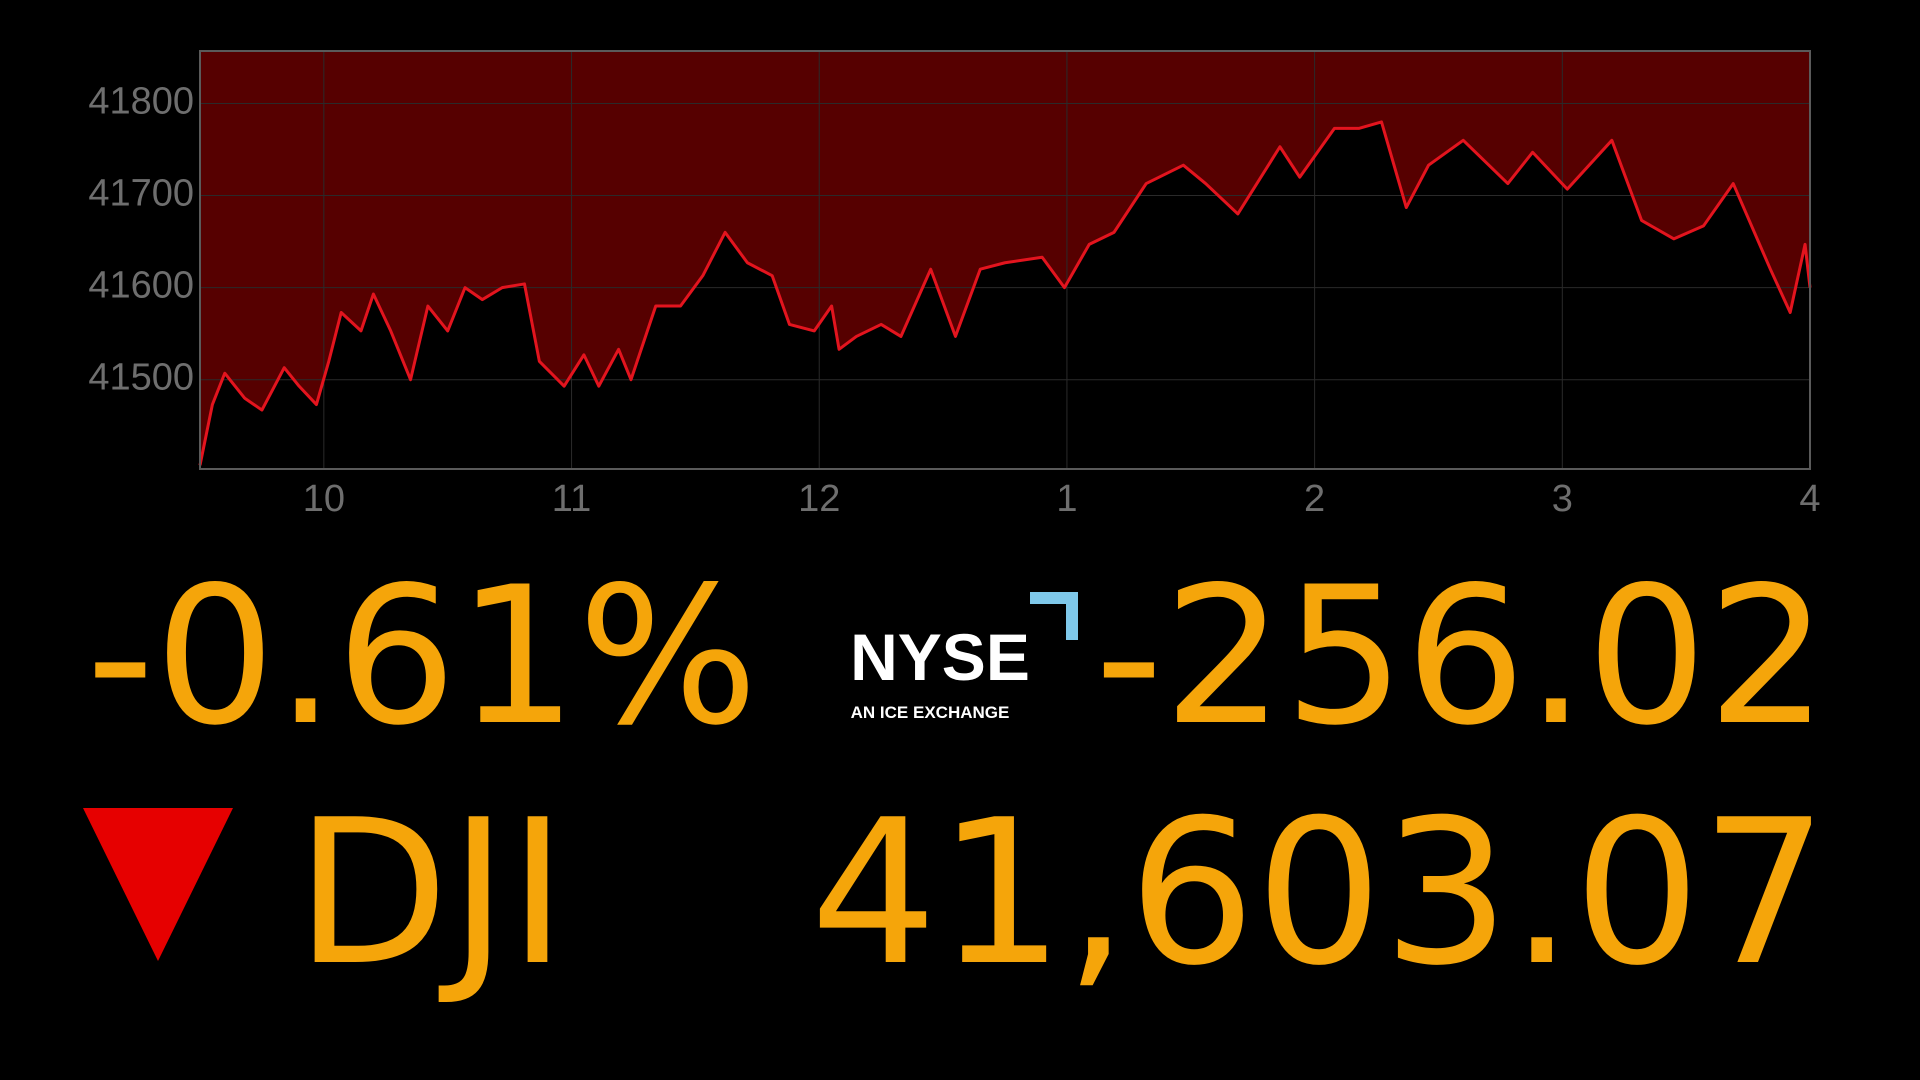 The image size is (1920, 1080). Describe the element at coordinates (1314, 499) in the screenshot. I see `x-tick-label: 2` at that location.